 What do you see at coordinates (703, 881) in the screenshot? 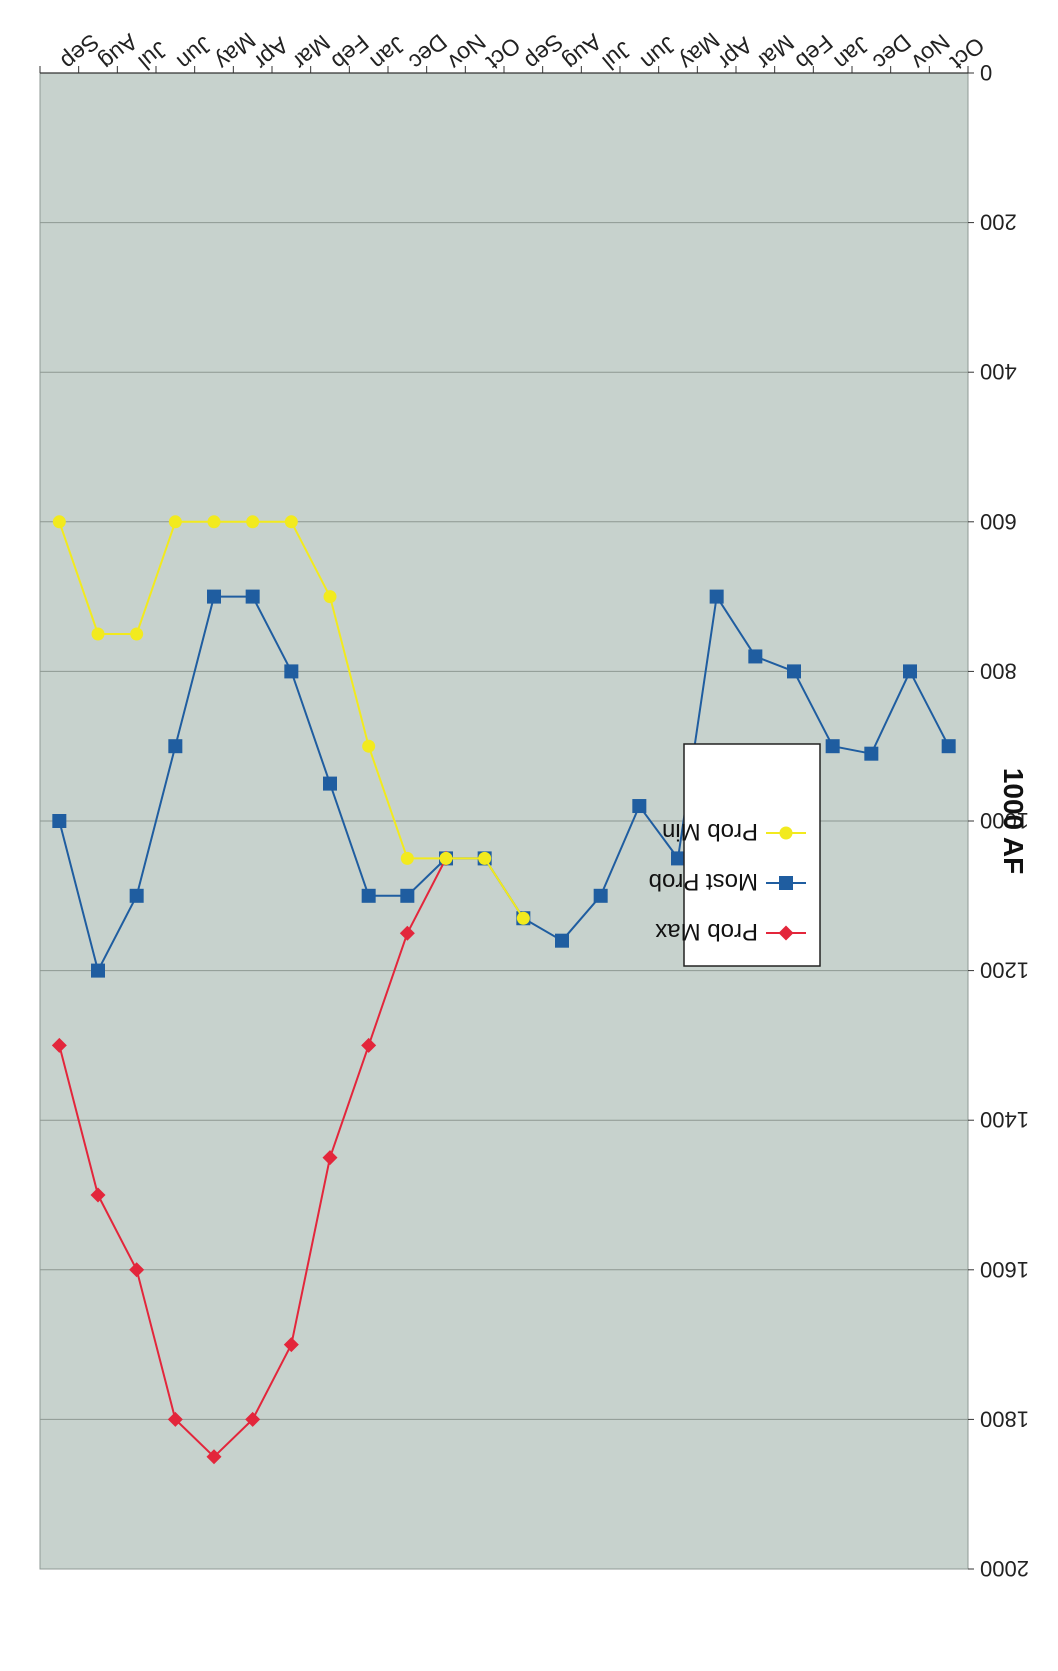
I see `legend-label: Most Prob` at bounding box center [703, 881].